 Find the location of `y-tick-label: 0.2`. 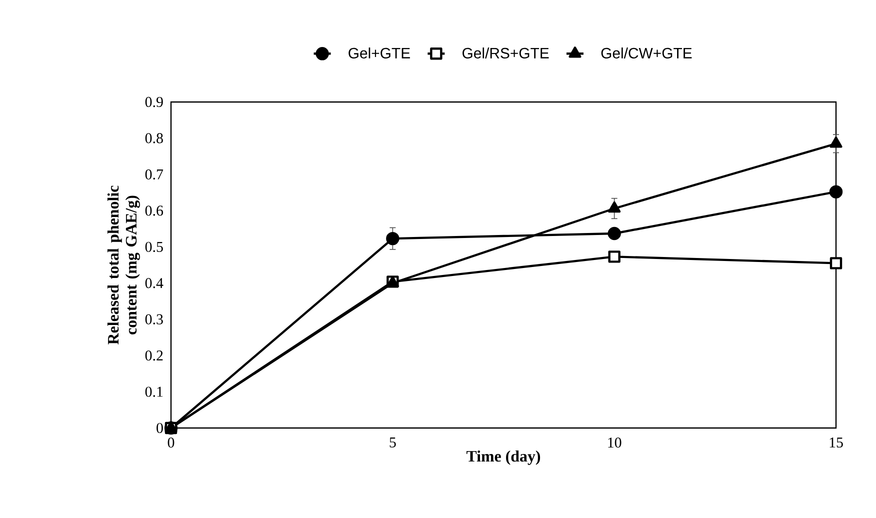

y-tick-label: 0.2 is located at coordinates (154, 355).